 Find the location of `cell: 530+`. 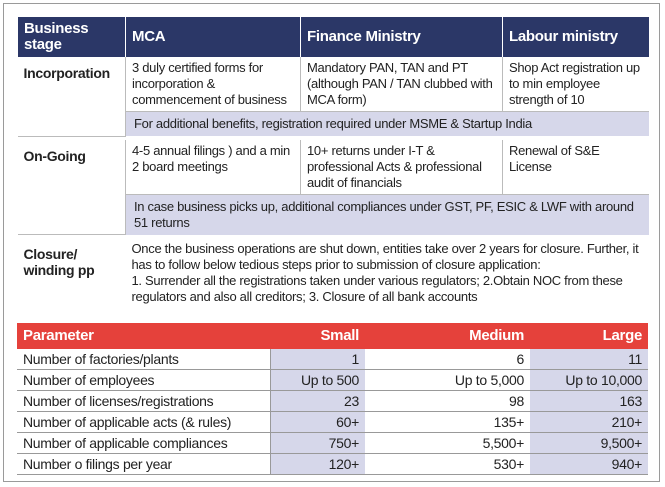

cell: 530+ is located at coordinates (447, 464).